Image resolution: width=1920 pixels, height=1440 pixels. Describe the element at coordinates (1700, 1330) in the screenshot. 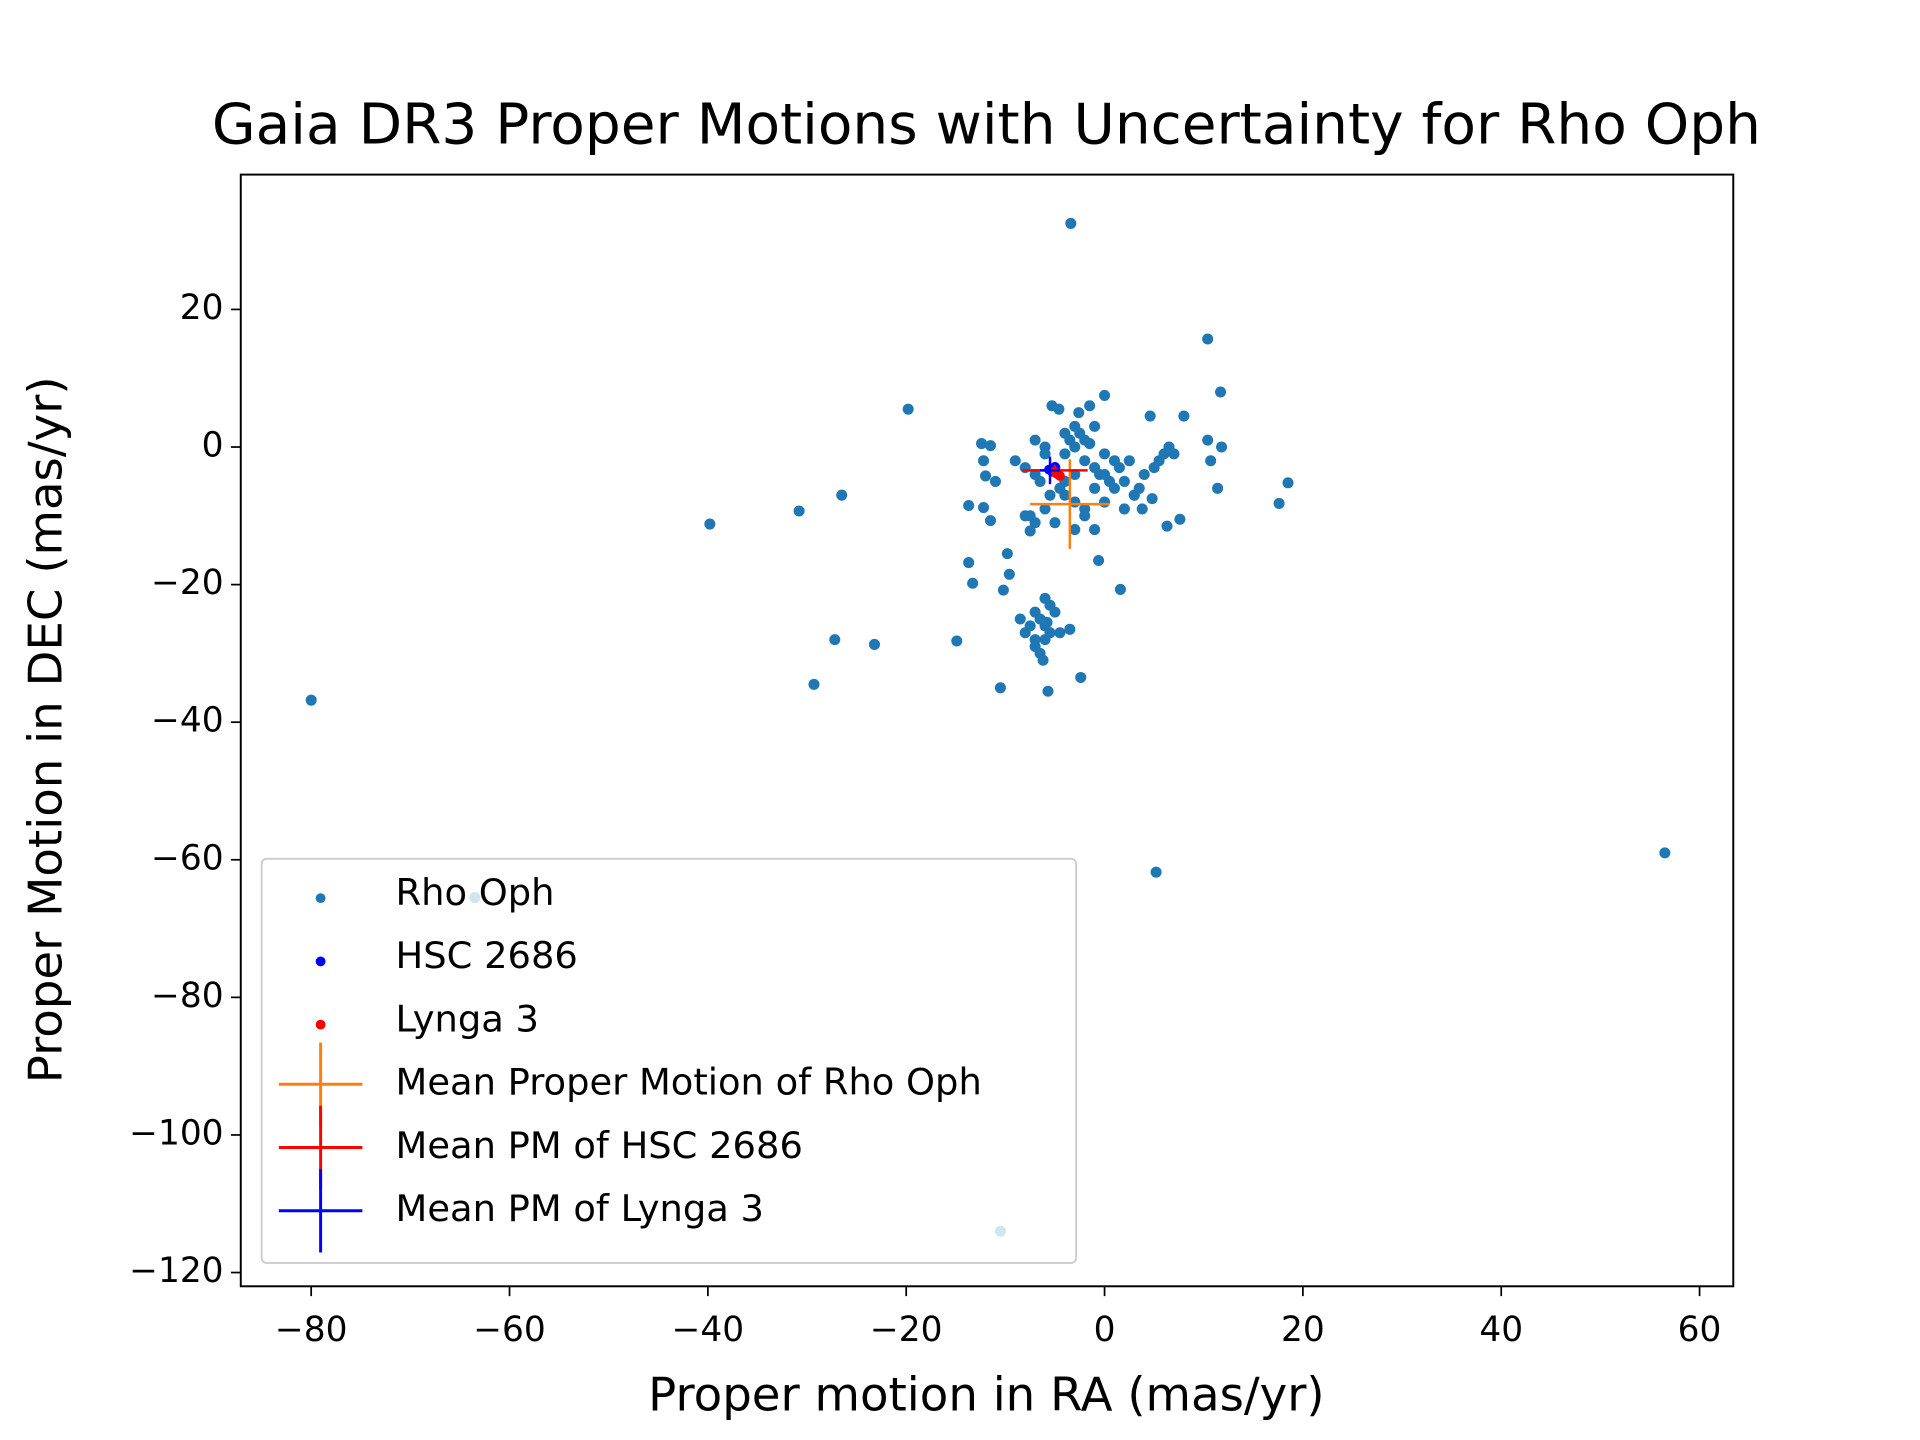

I see `x-tick-label: 60` at that location.